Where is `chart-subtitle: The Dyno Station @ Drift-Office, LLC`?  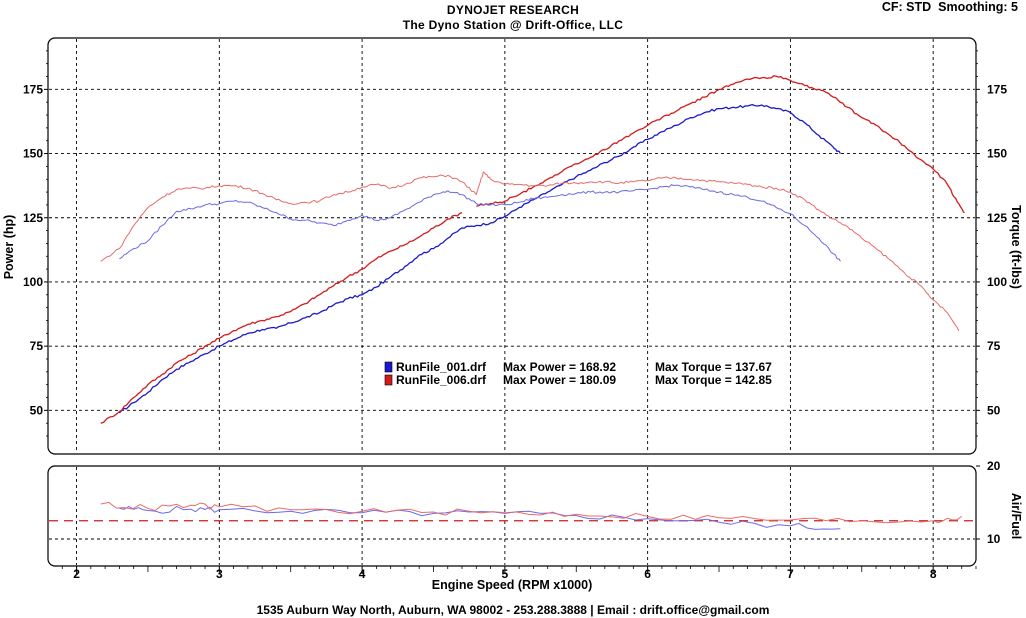 chart-subtitle: The Dyno Station @ Drift-Office, LLC is located at coordinates (513, 25).